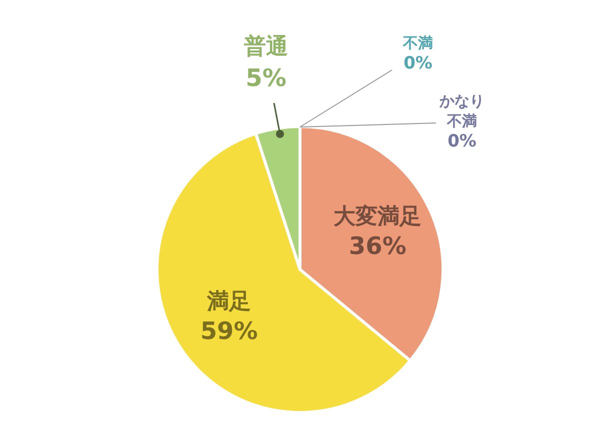 Image resolution: width=600 pixels, height=444 pixels. Describe the element at coordinates (377, 246) in the screenshot. I see `data-label: 36%` at that location.